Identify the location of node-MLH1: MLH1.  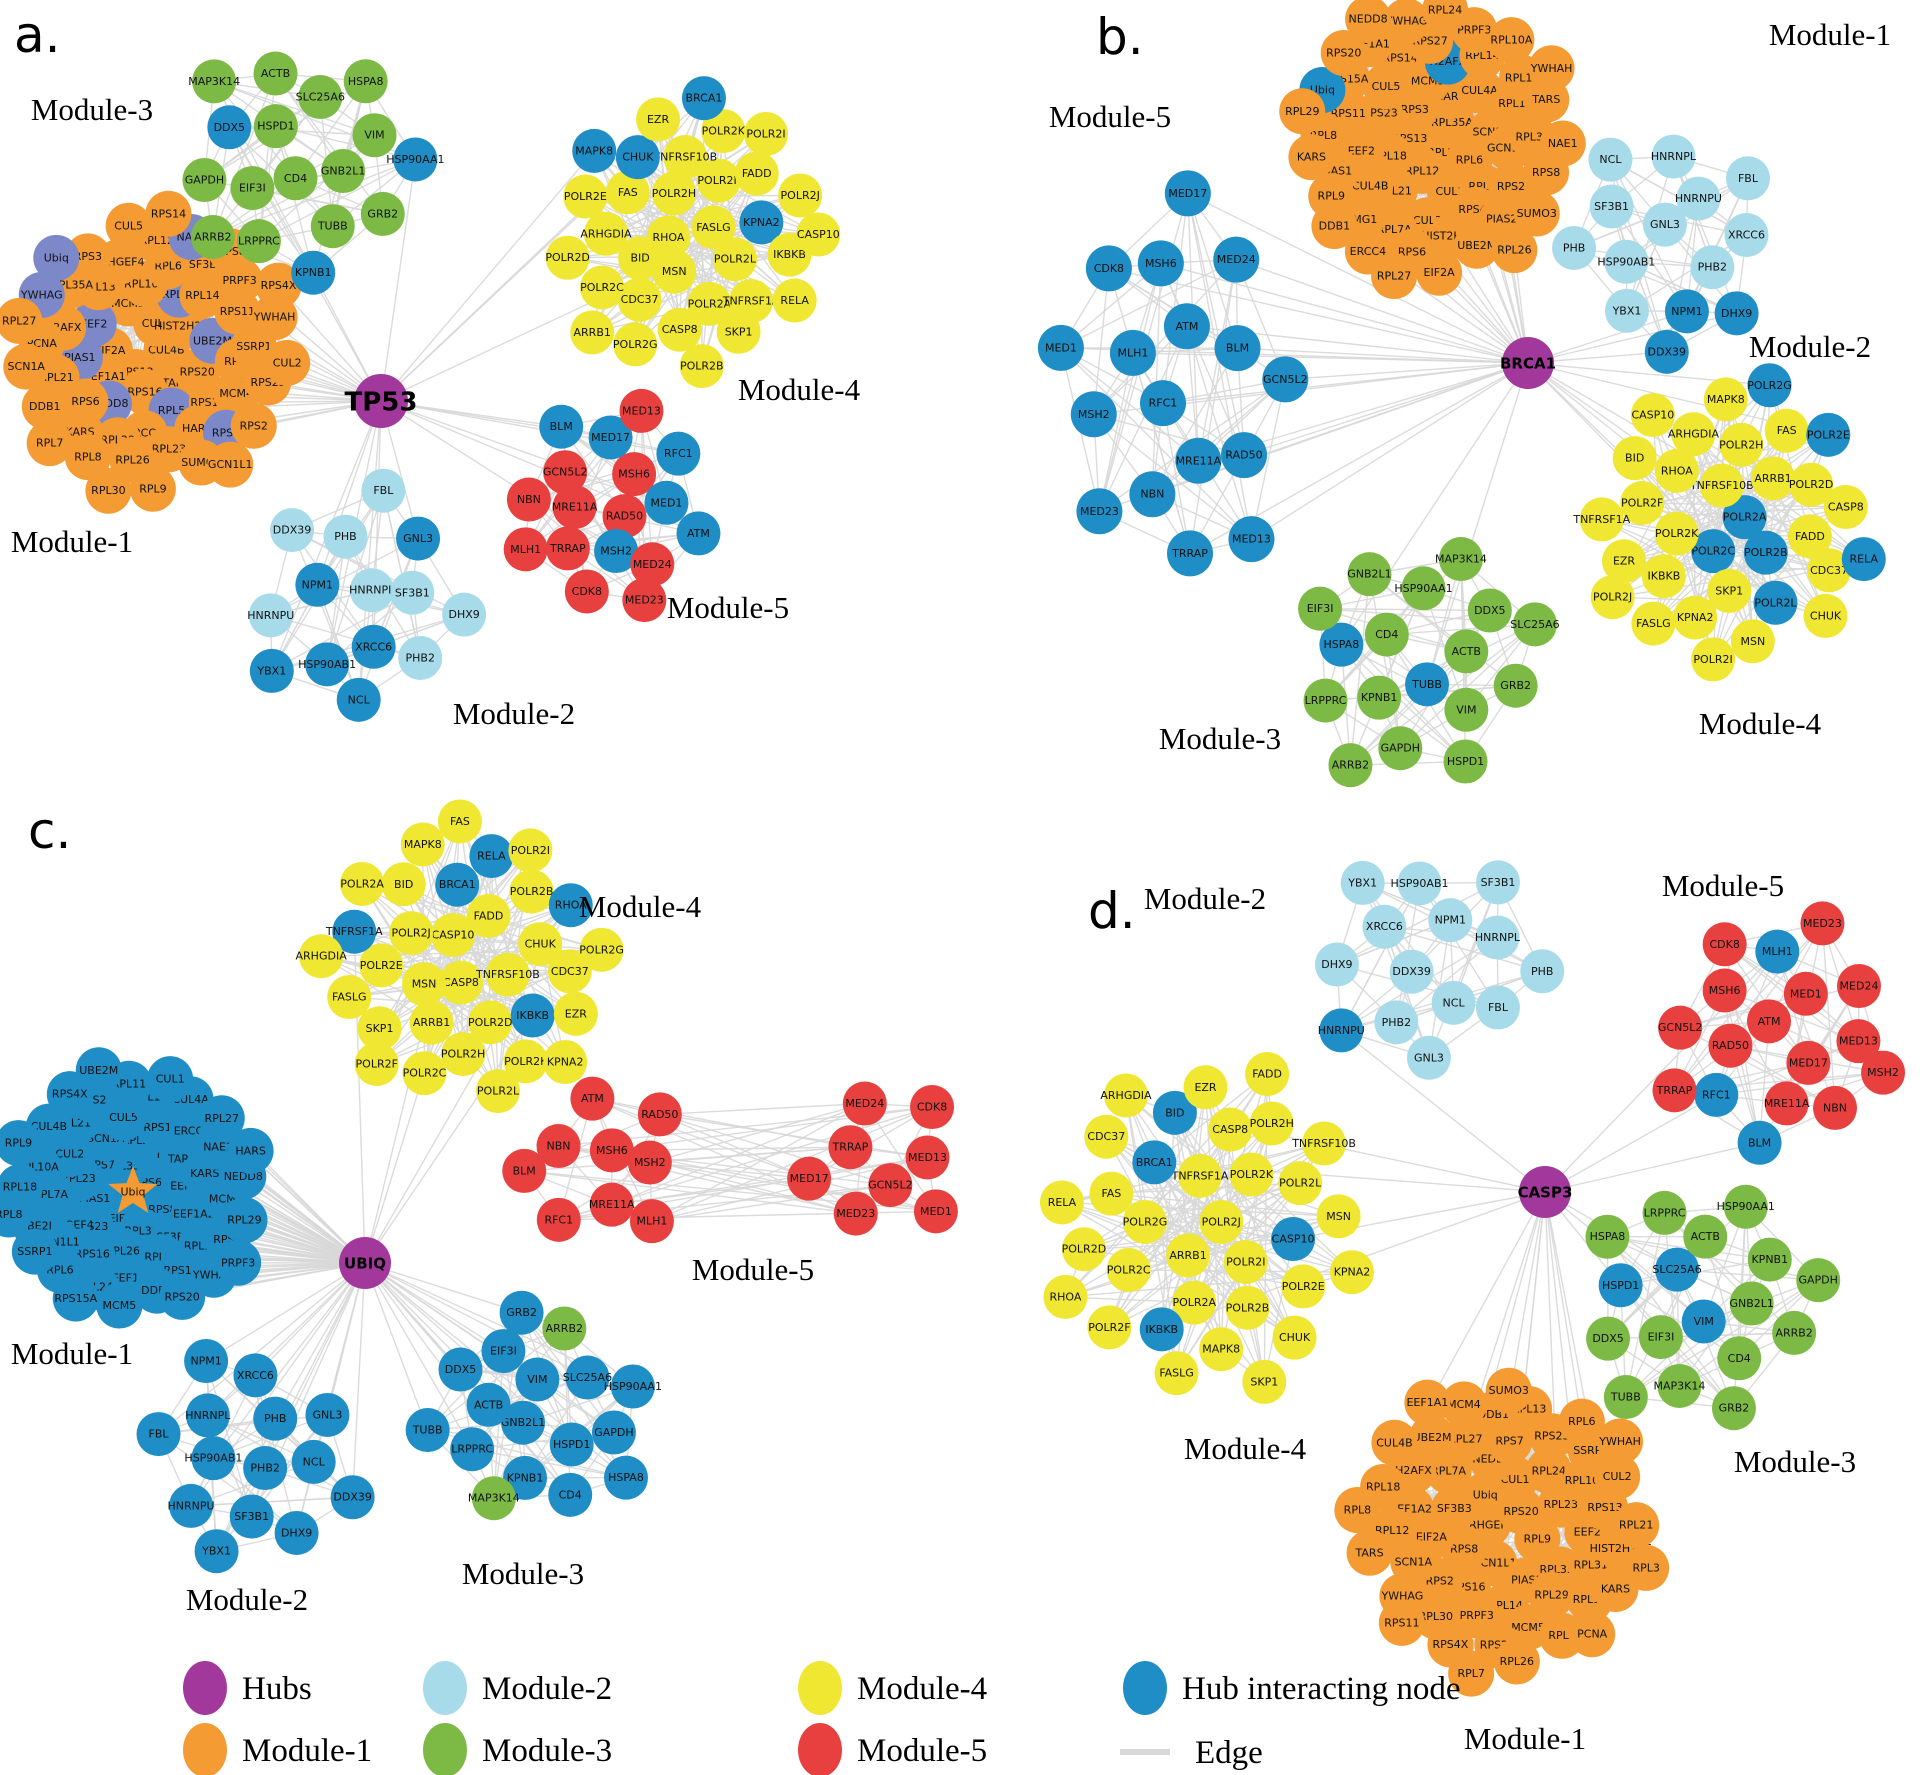
(525, 549).